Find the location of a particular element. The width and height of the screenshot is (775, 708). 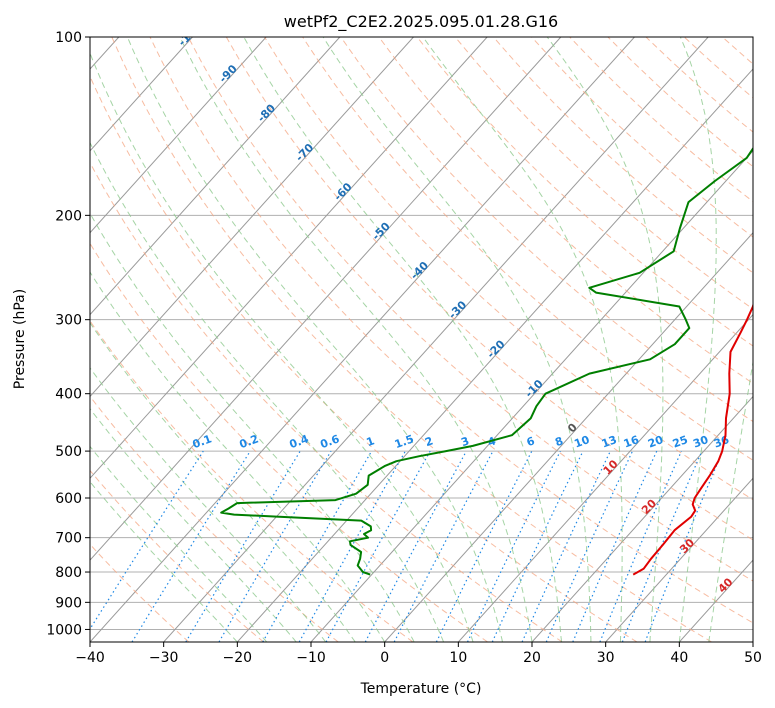

y-tick-label: 800 is located at coordinates (68, 573).